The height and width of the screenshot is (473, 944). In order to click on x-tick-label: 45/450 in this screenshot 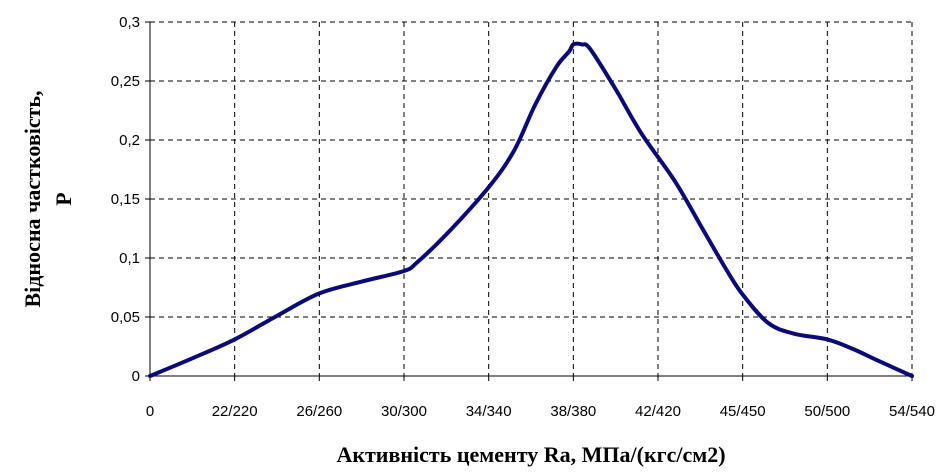, I will do `click(743, 411)`.